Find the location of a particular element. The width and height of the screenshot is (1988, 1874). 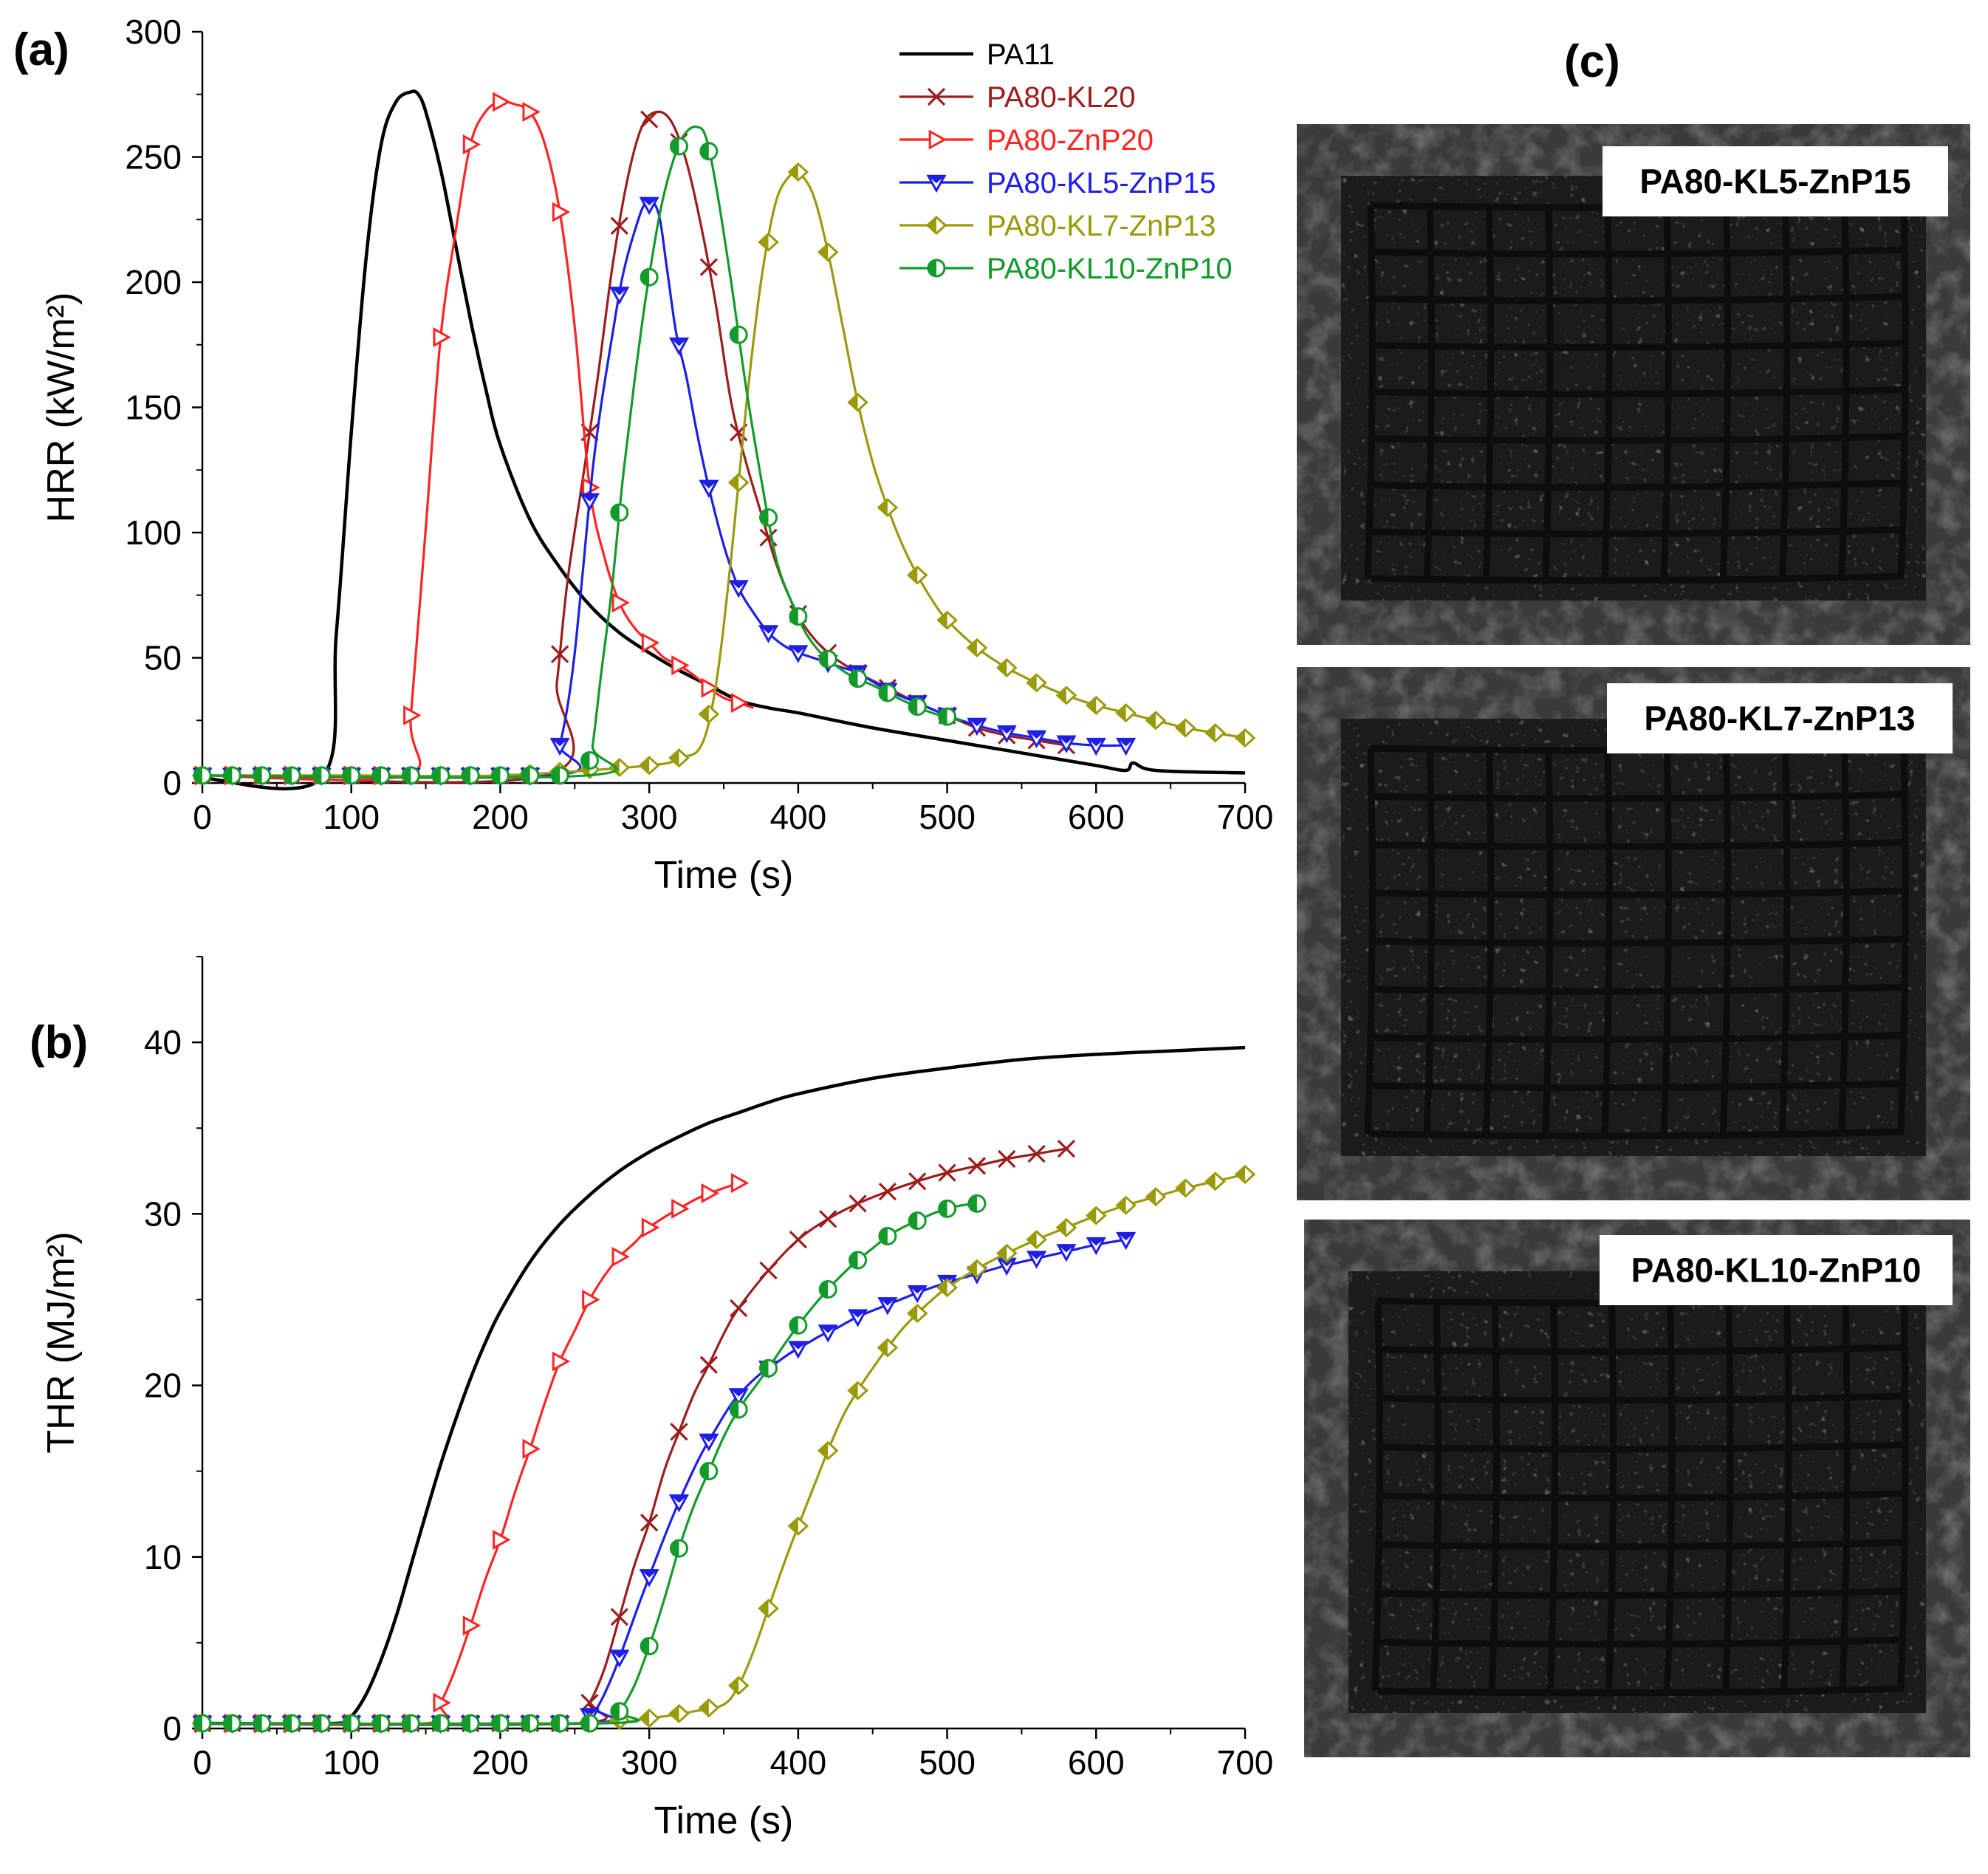

x-tick-label: 100 is located at coordinates (352, 817).